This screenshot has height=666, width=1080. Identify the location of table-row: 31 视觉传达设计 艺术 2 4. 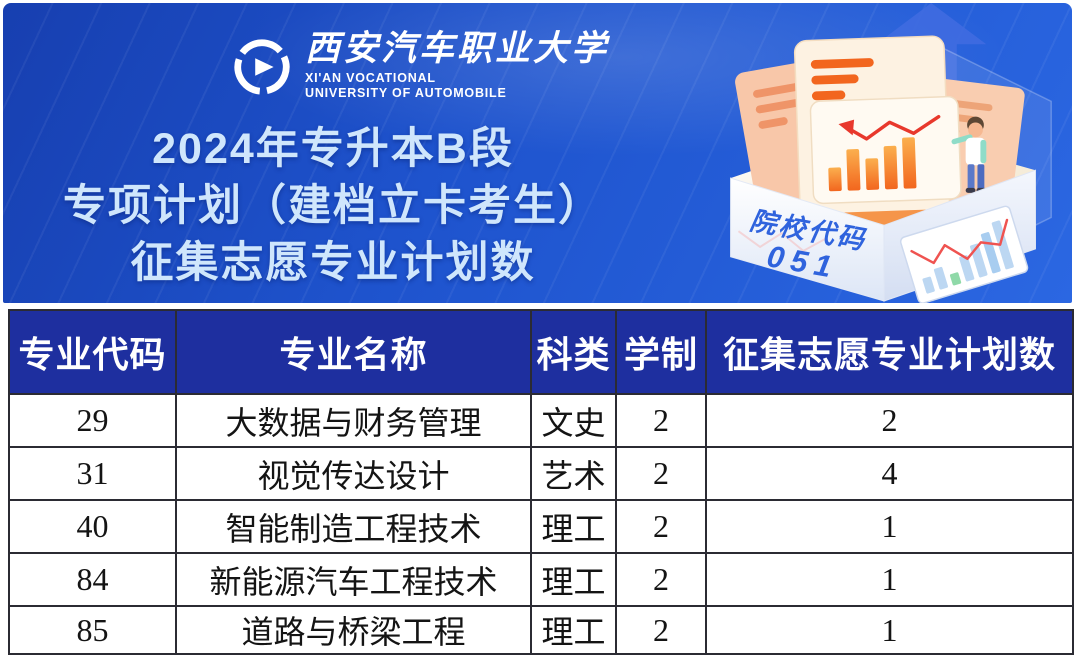
(541, 473).